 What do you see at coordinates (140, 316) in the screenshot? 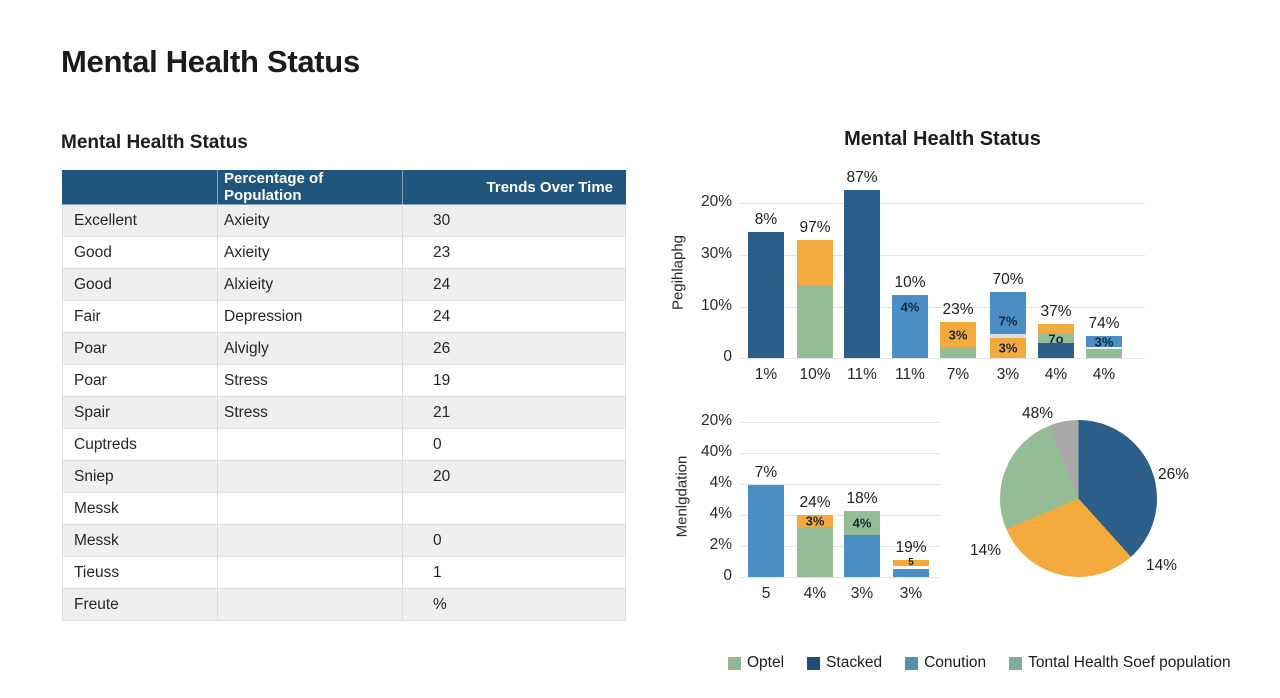
I see `cell-status: Fair` at bounding box center [140, 316].